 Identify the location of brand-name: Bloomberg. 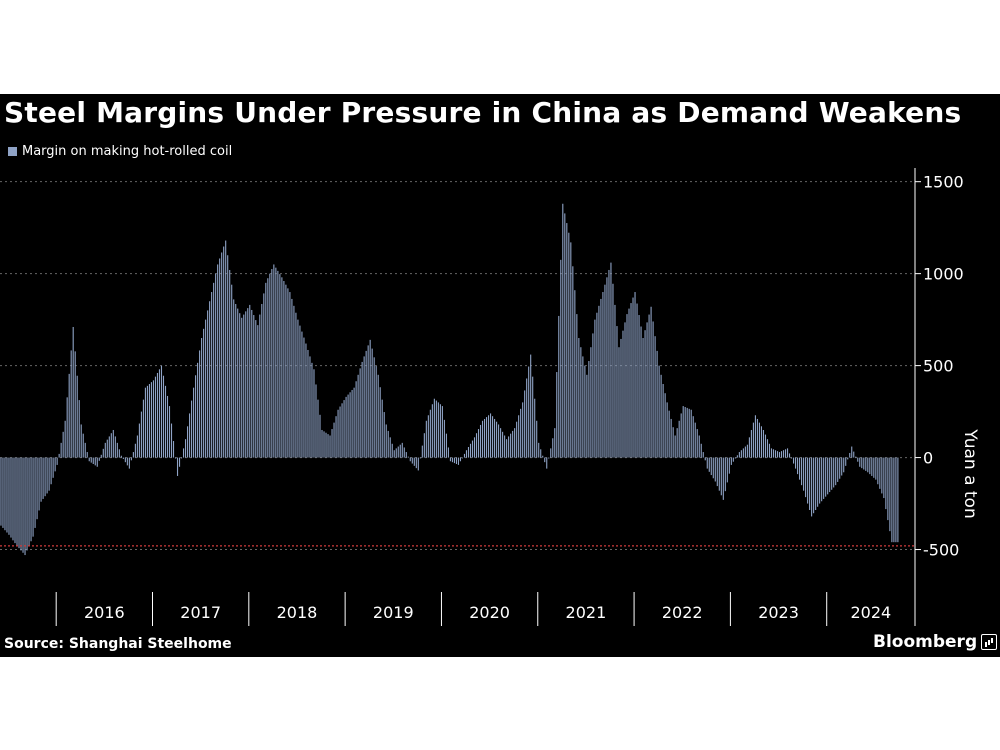
(925, 642).